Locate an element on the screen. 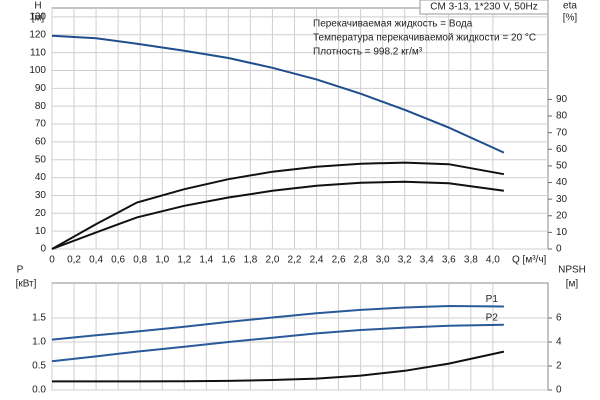 The image size is (600, 400). y-tick-label: 30 is located at coordinates (41, 195).